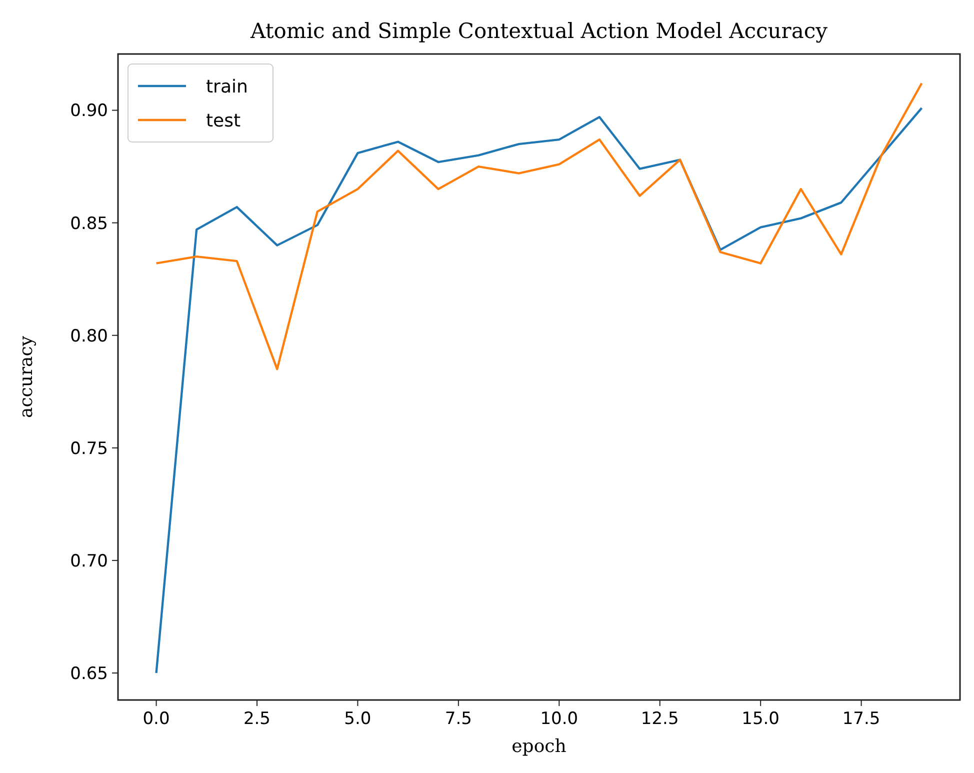  Describe the element at coordinates (89, 448) in the screenshot. I see `y-tick-label: 0.75` at that location.